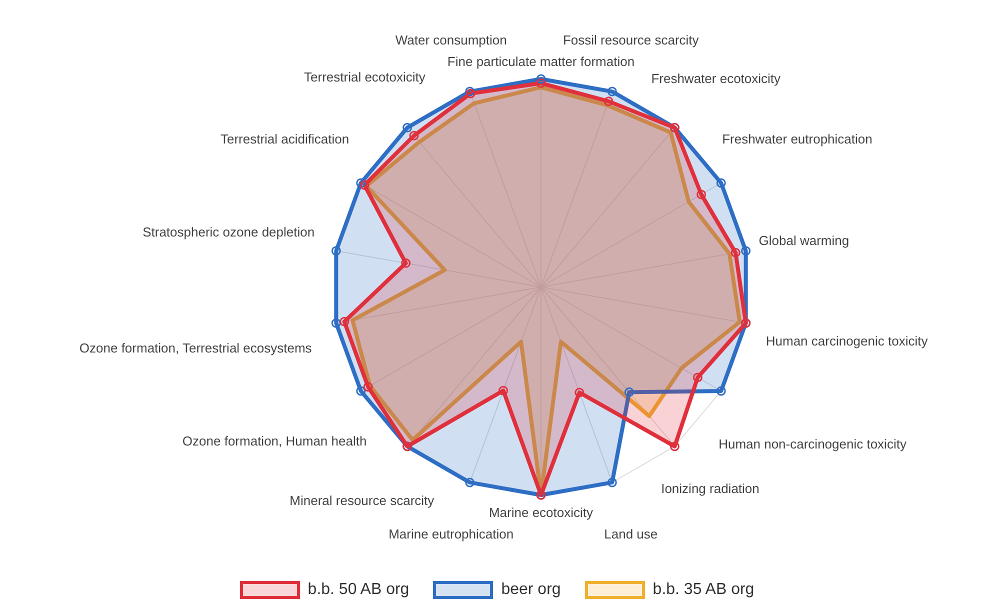 This screenshot has width=994, height=607. Describe the element at coordinates (797, 139) in the screenshot. I see `spoke-label: Freshwater eutrophication` at that location.